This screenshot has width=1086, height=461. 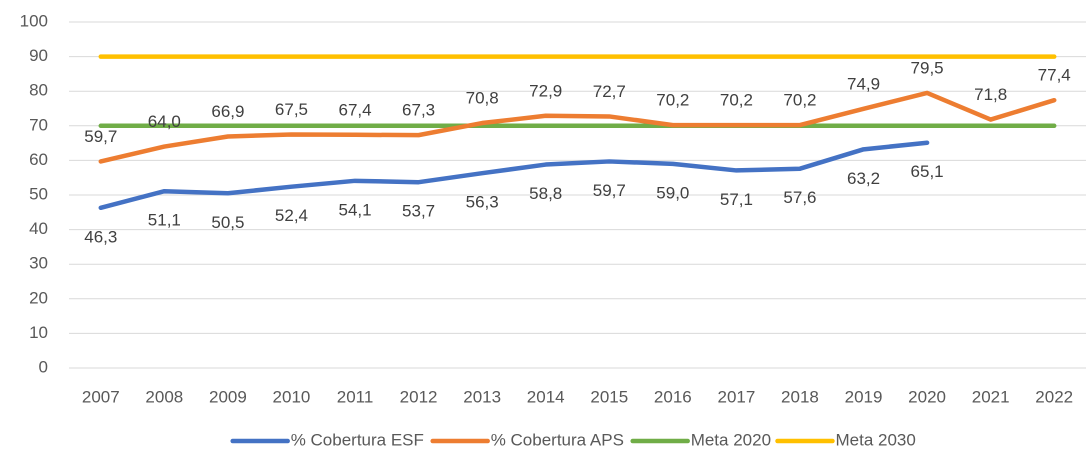 What do you see at coordinates (164, 220) in the screenshot?
I see `data-label: 51,1` at bounding box center [164, 220].